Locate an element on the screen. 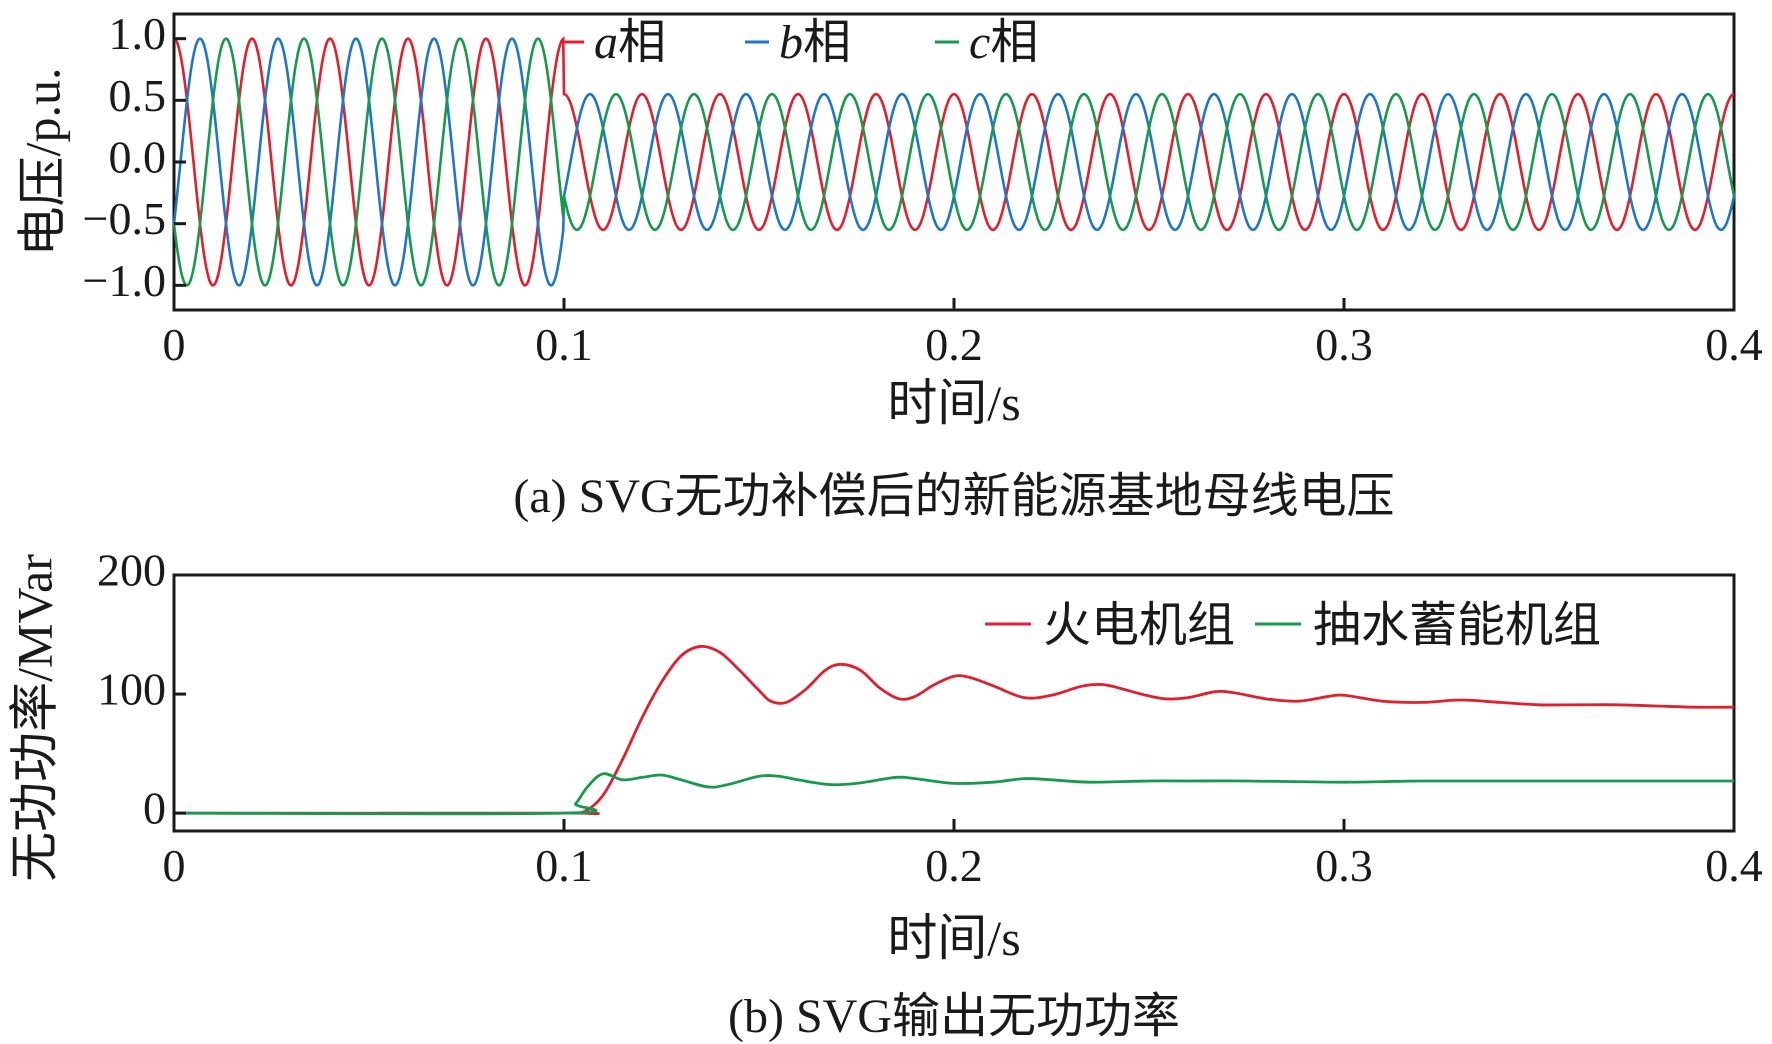 Image resolution: width=1772 pixels, height=1044 pixels. caption-b: (b) SVG输出无功功率 is located at coordinates (954, 1016).